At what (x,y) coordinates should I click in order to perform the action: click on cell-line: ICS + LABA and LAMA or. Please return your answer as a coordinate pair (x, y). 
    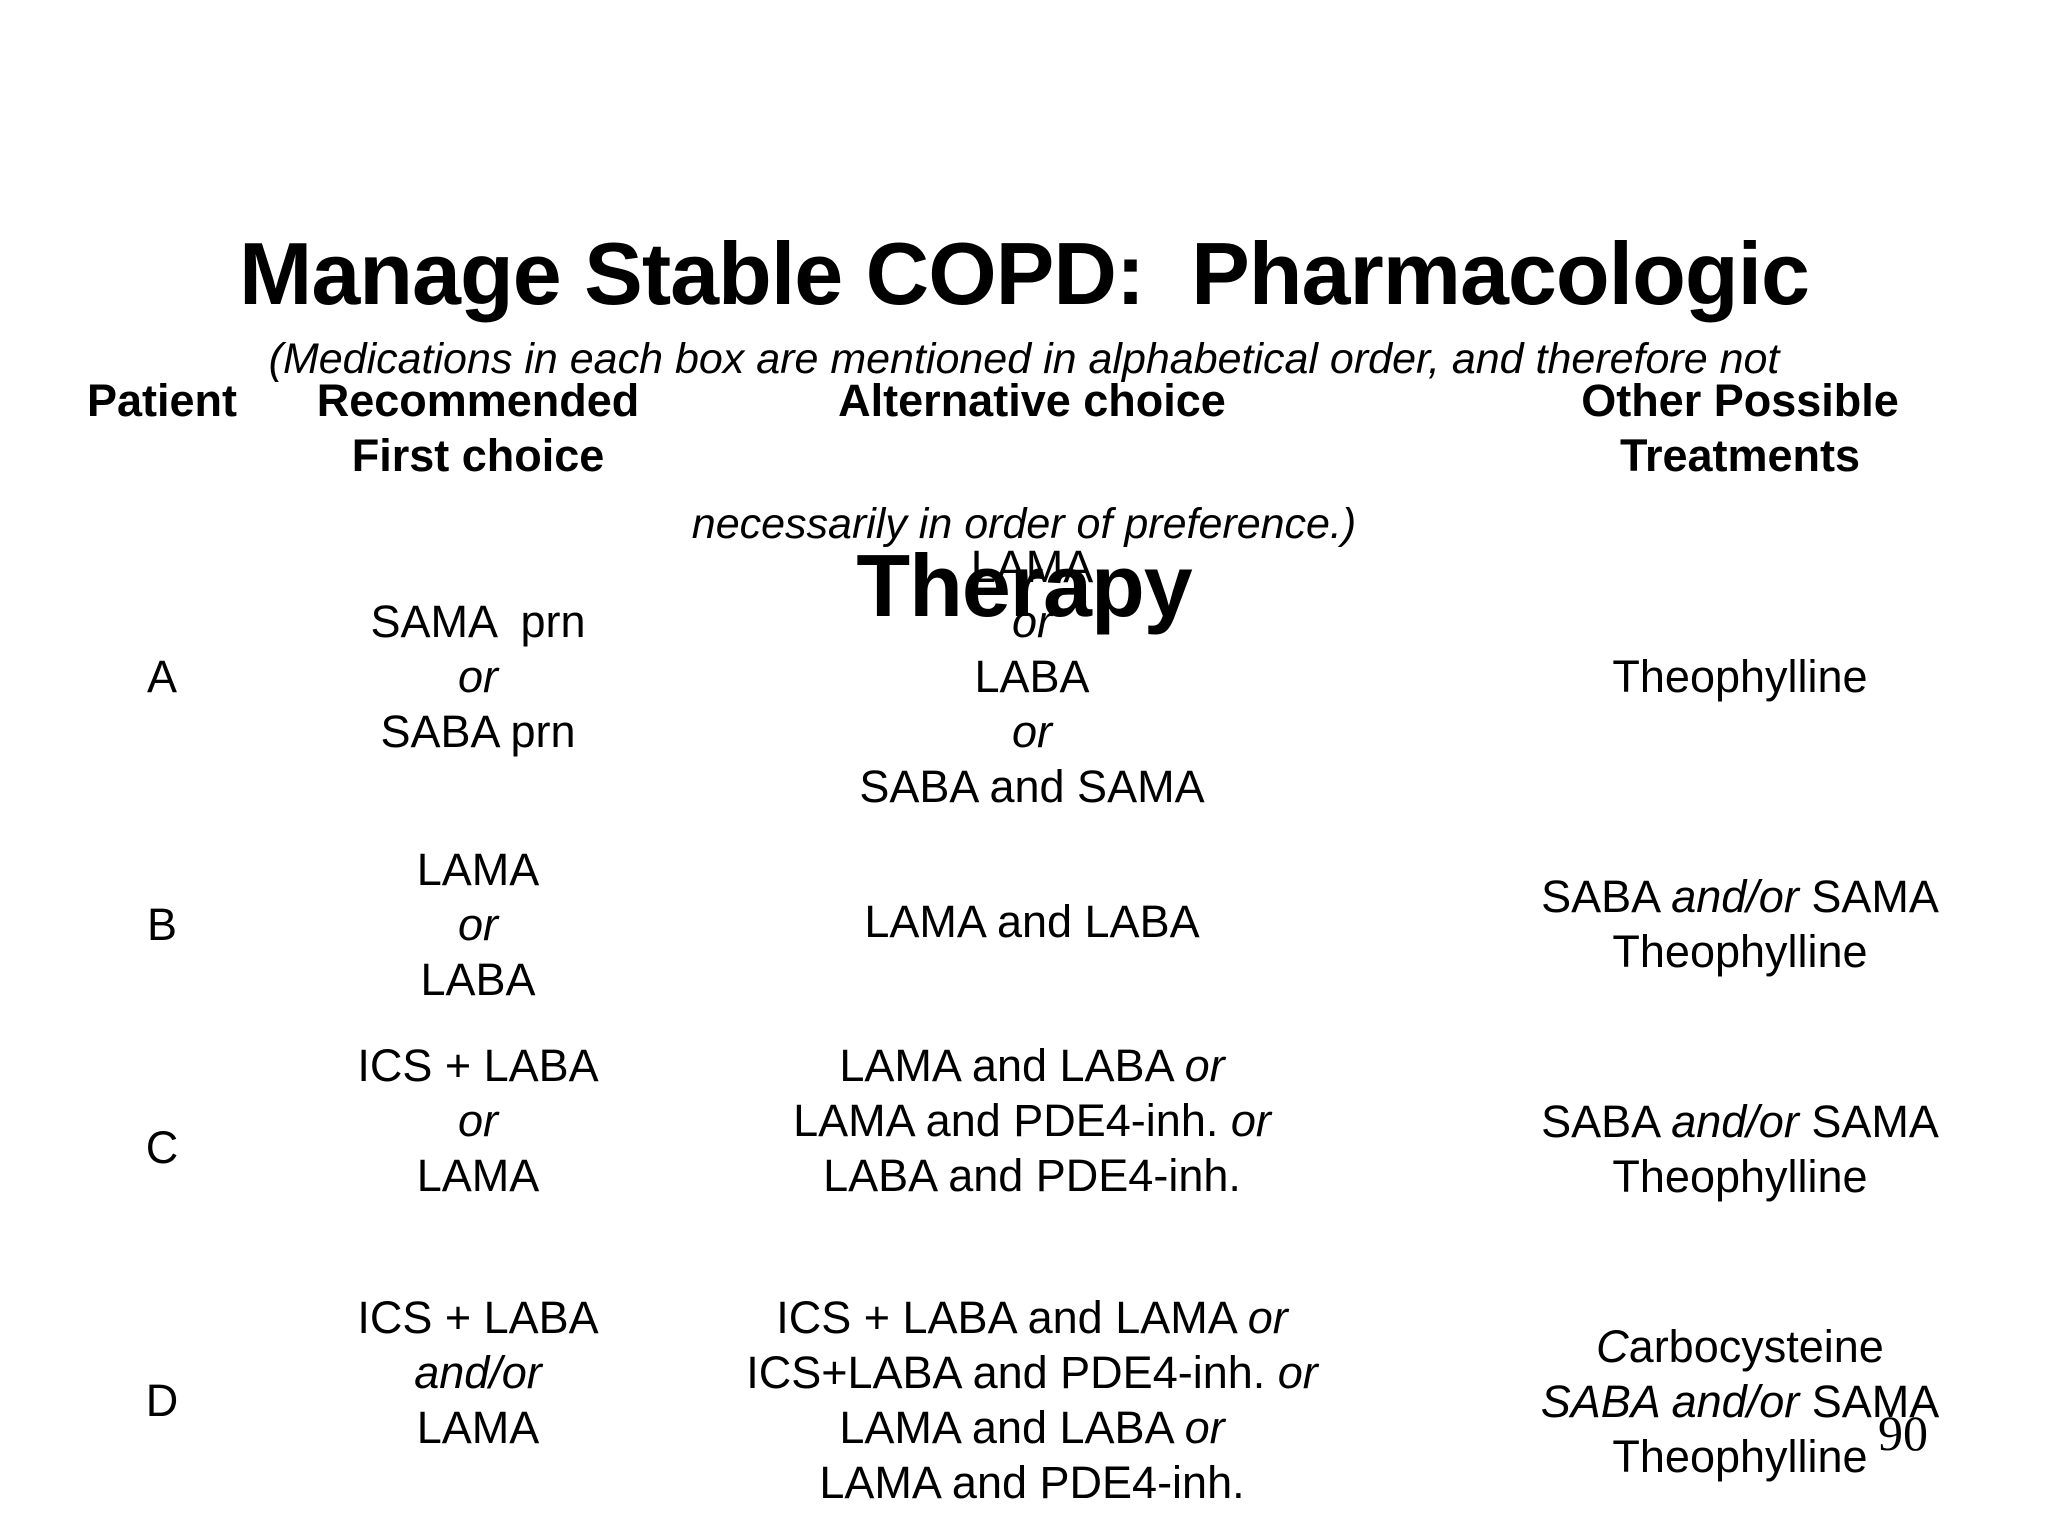
    Looking at the image, I should click on (1032, 1317).